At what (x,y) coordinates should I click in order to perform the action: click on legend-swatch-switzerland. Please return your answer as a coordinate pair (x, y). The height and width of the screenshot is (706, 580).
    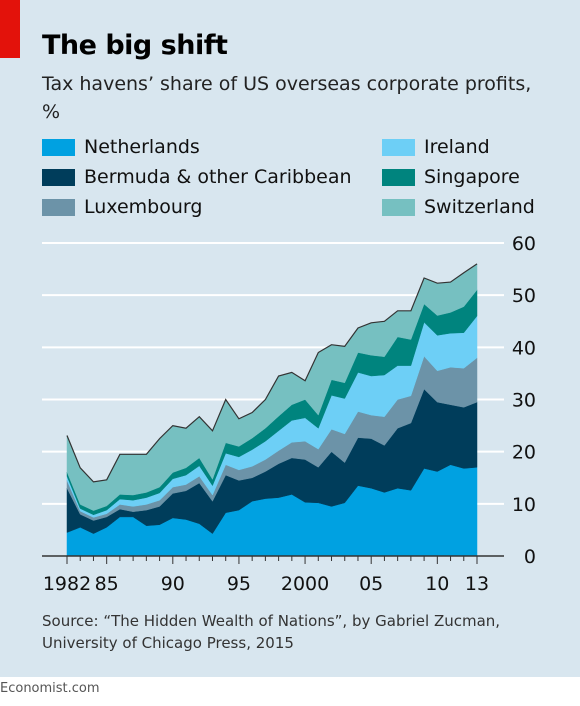
    Looking at the image, I should click on (398, 207).